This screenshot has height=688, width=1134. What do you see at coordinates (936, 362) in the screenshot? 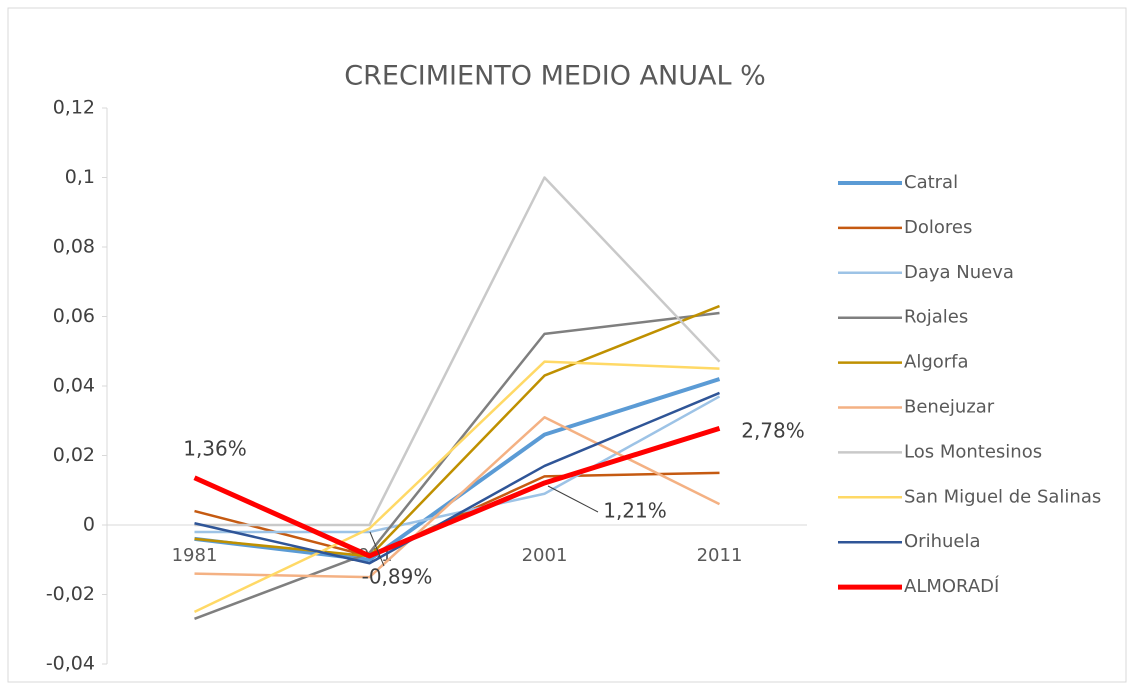
I see `legend-label: Algorfa` at bounding box center [936, 362].